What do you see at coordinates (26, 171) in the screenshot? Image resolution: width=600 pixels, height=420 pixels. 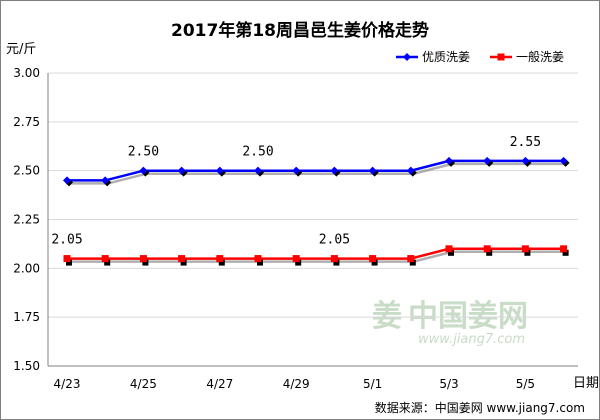 I see `y-tick-label: 2.50` at bounding box center [26, 171].